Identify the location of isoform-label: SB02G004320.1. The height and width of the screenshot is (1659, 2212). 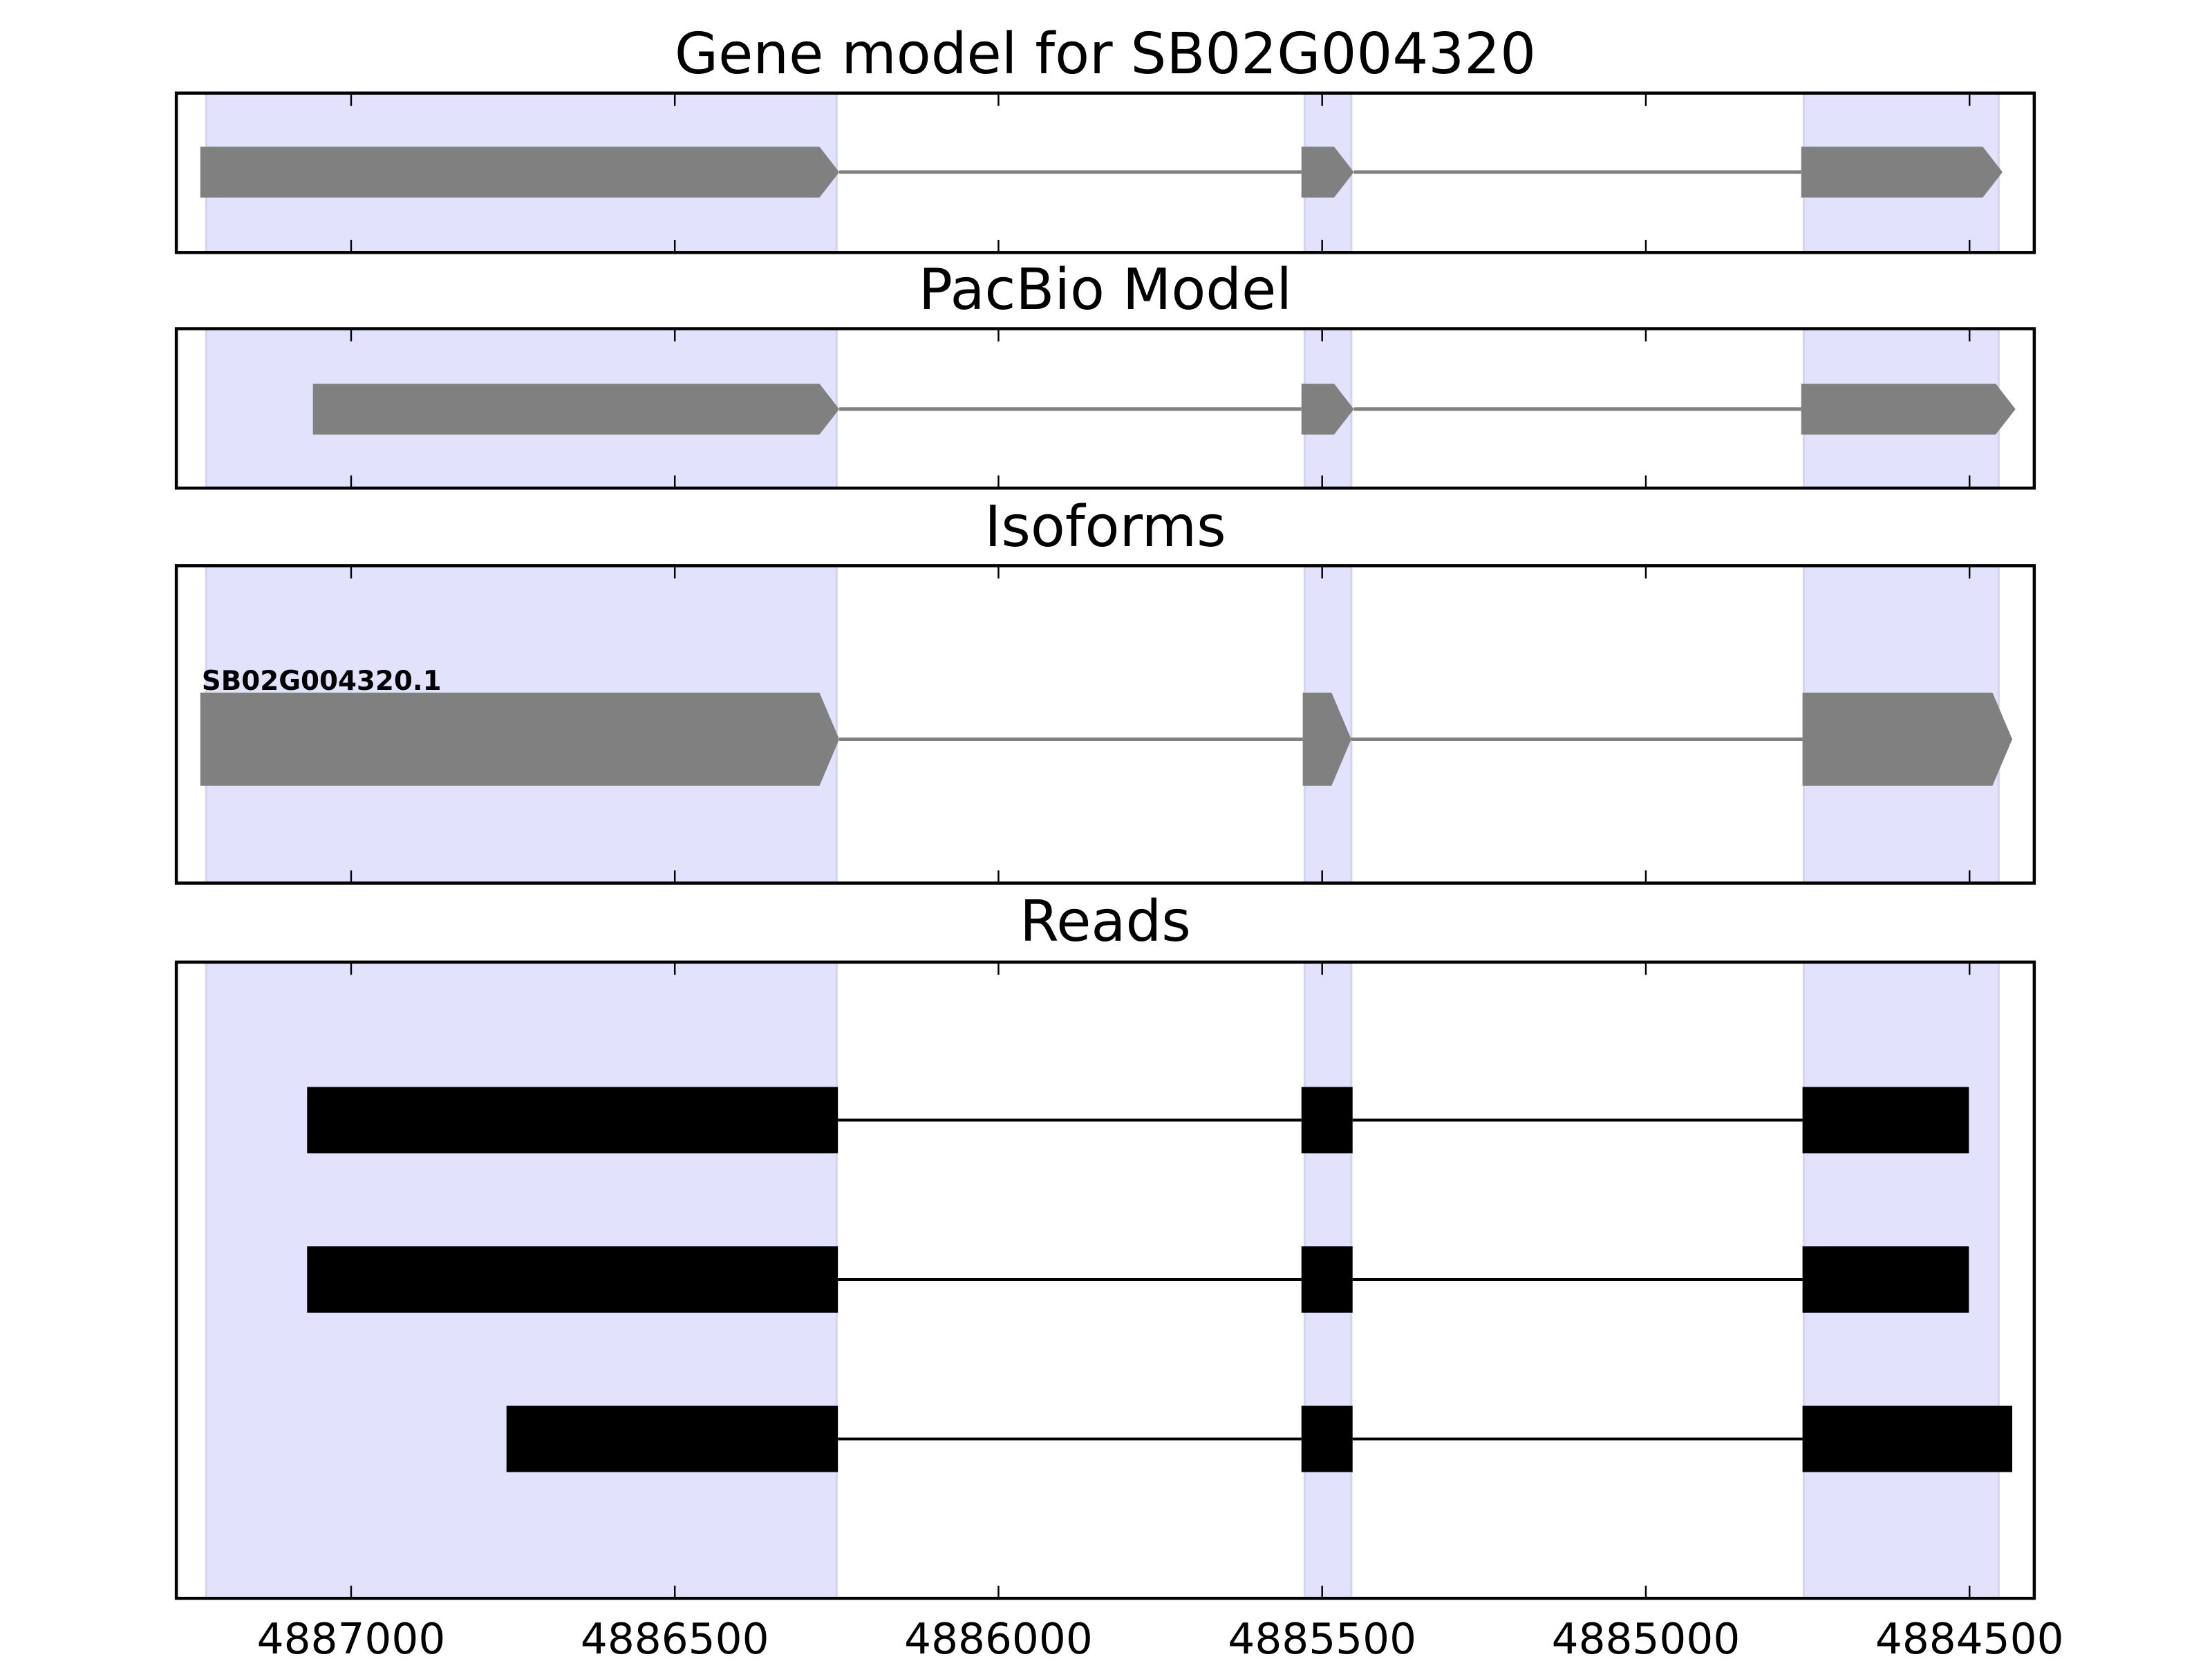
(322, 681).